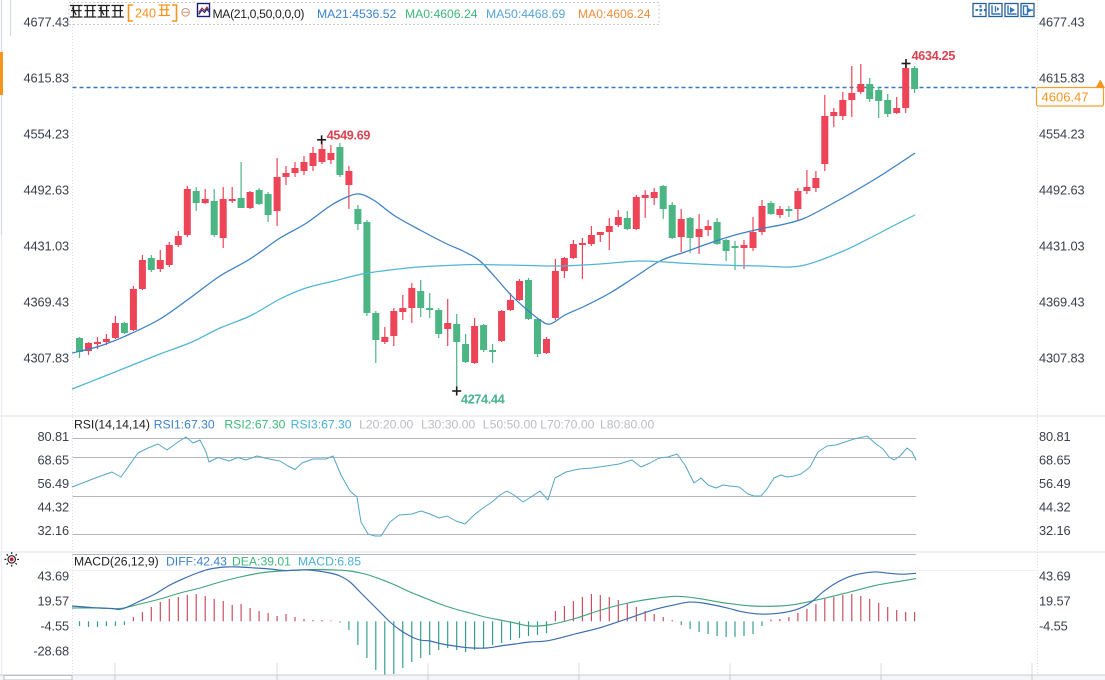 This screenshot has height=680, width=1105. What do you see at coordinates (567, 425) in the screenshot?
I see `svg-text: L70:70.00` at bounding box center [567, 425].